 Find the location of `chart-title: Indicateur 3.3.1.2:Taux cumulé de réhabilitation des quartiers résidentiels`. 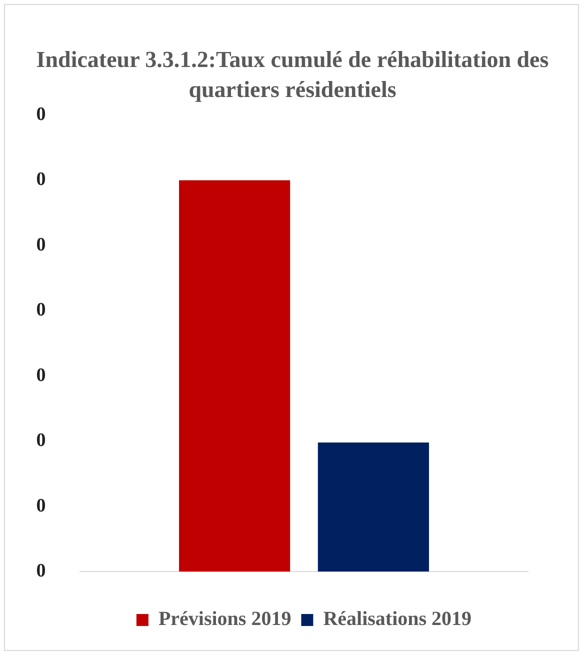

chart-title: Indicateur 3.3.1.2:Taux cumulé de réhabilitation des quartiers résidentiels is located at coordinates (292, 75).